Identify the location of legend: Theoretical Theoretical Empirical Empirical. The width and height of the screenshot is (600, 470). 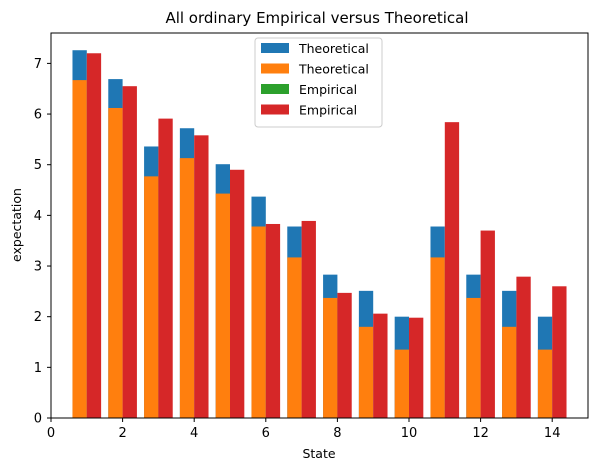
(318, 82).